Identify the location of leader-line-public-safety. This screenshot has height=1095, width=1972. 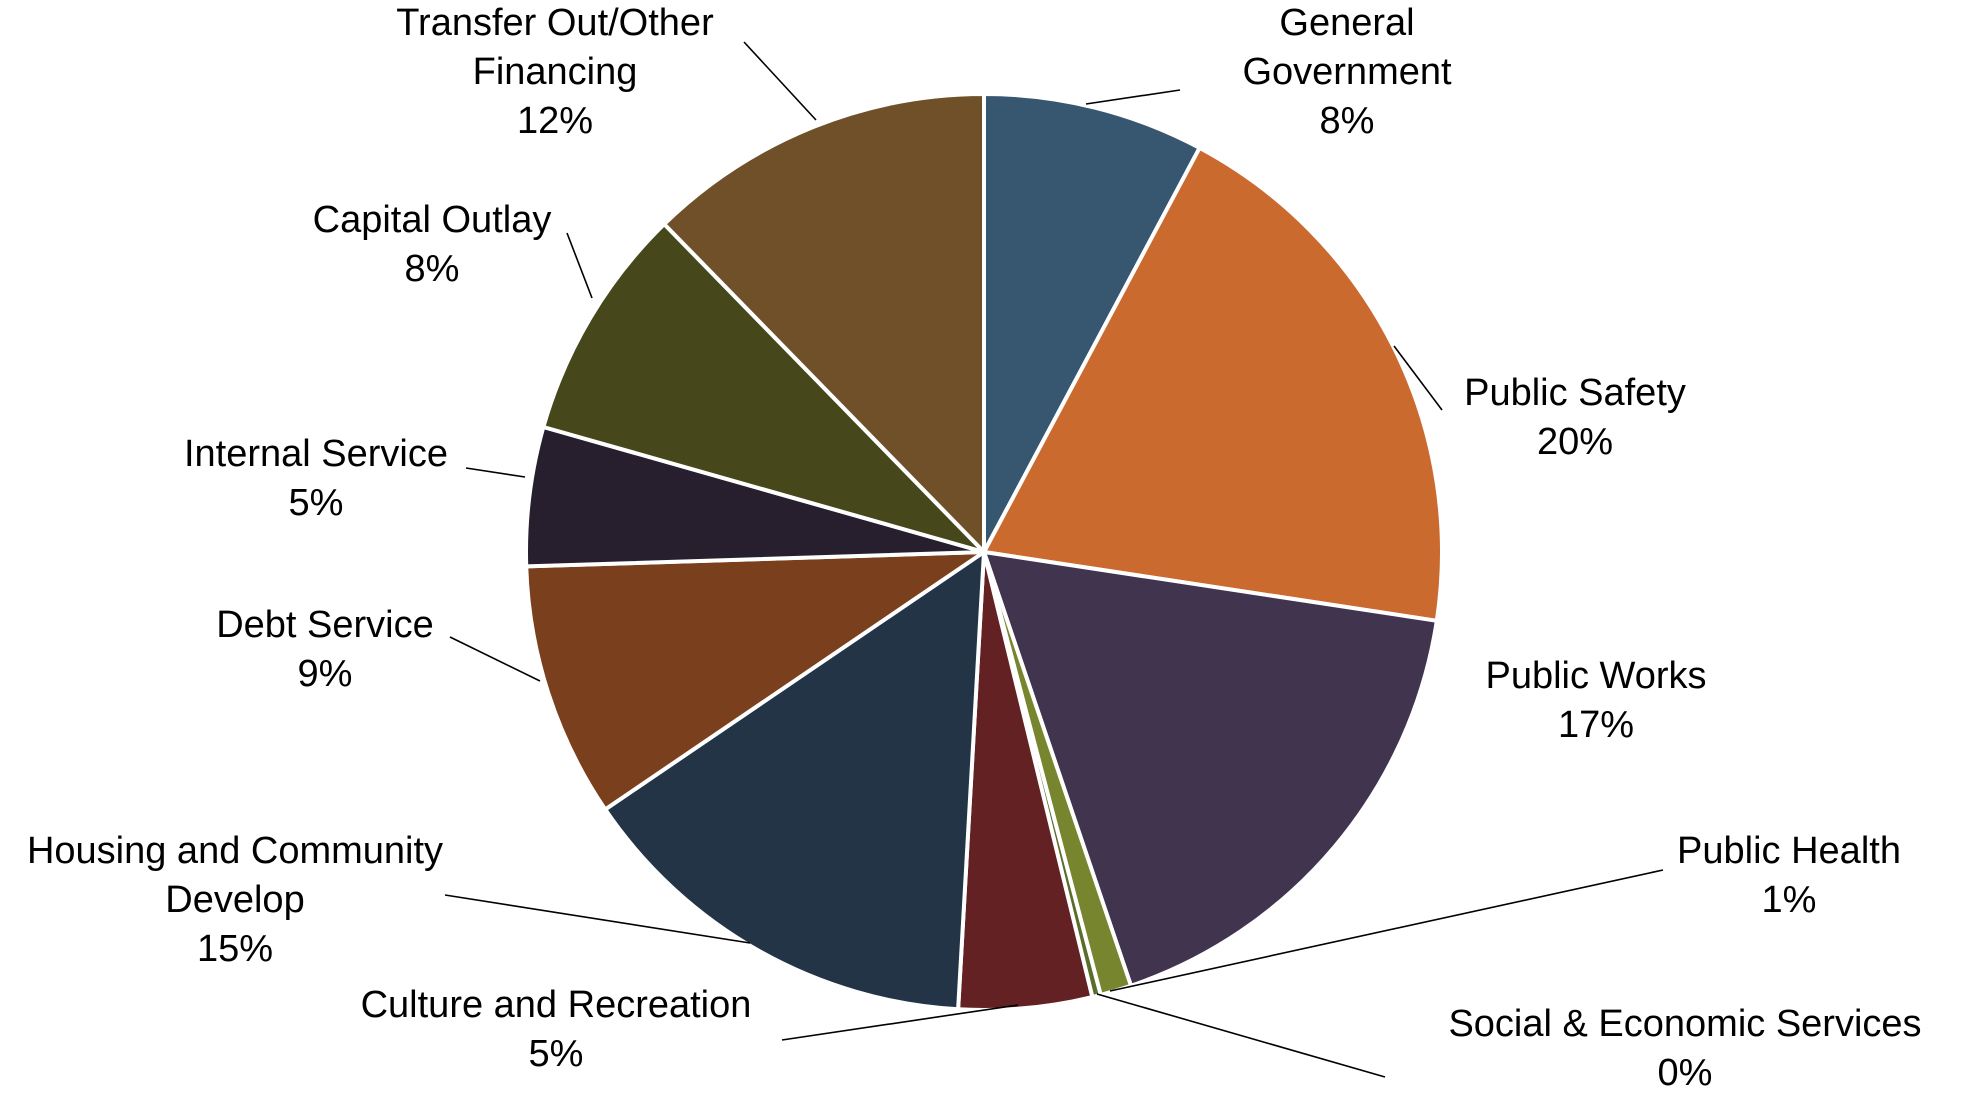
(1418, 378).